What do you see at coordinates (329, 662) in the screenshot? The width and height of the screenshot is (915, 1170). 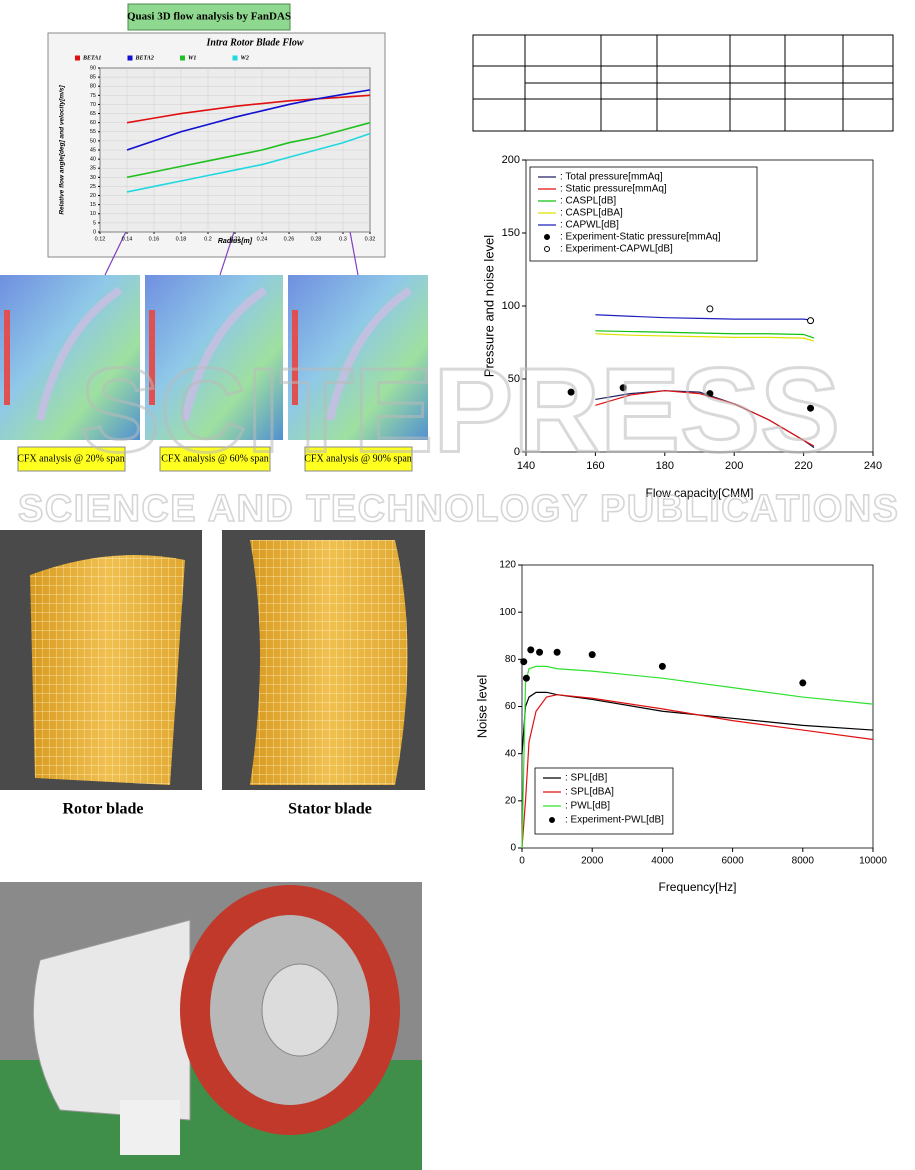 I see `stator-mesh` at bounding box center [329, 662].